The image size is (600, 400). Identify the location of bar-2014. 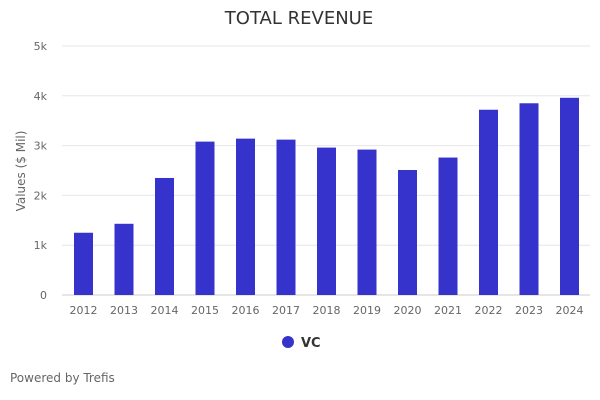
(164, 236).